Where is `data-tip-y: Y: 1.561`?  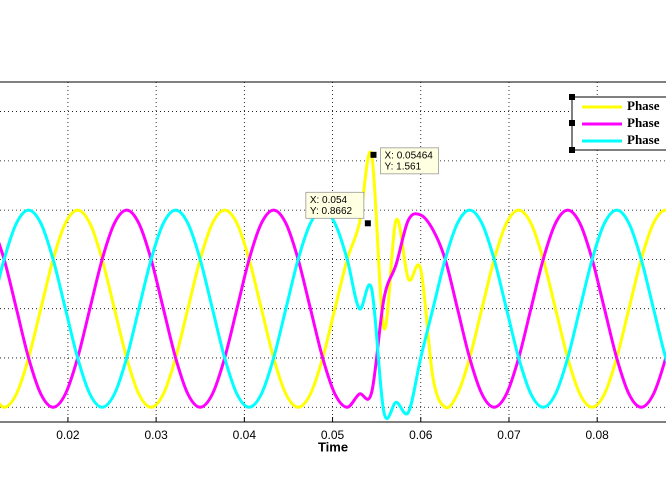 data-tip-y: Y: 1.561 is located at coordinates (402, 166).